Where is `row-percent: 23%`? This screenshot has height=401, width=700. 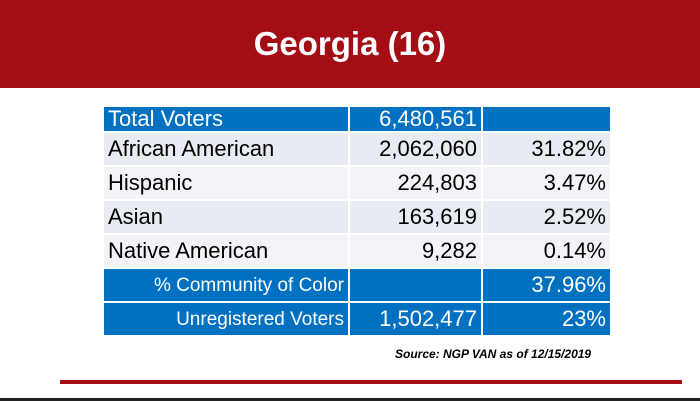
row-percent: 23% is located at coordinates (547, 319).